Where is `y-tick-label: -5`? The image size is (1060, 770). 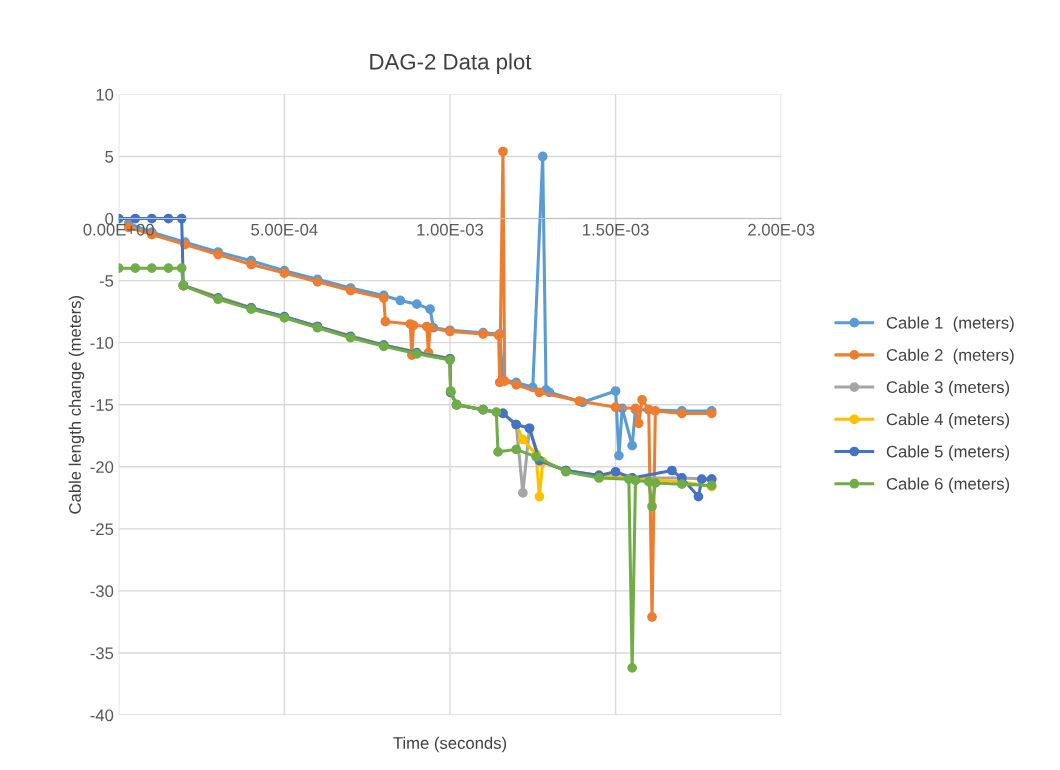
y-tick-label: -5 is located at coordinates (106, 281).